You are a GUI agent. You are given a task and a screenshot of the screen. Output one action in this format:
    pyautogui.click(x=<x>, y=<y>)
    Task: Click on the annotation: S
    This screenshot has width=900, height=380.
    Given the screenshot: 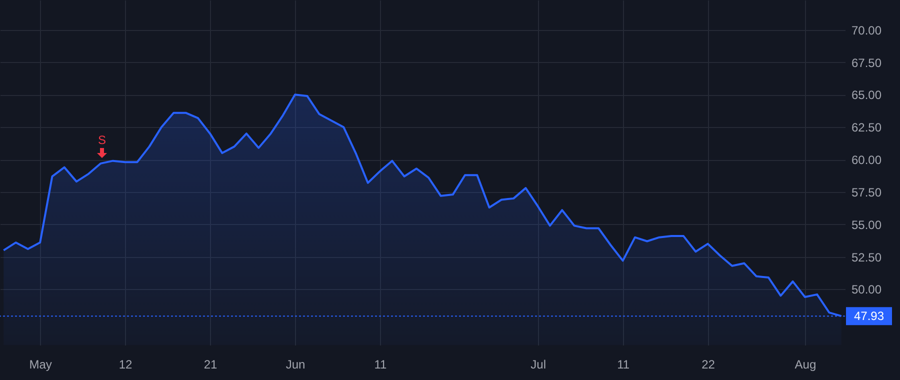 What is the action you would take?
    pyautogui.click(x=101, y=140)
    